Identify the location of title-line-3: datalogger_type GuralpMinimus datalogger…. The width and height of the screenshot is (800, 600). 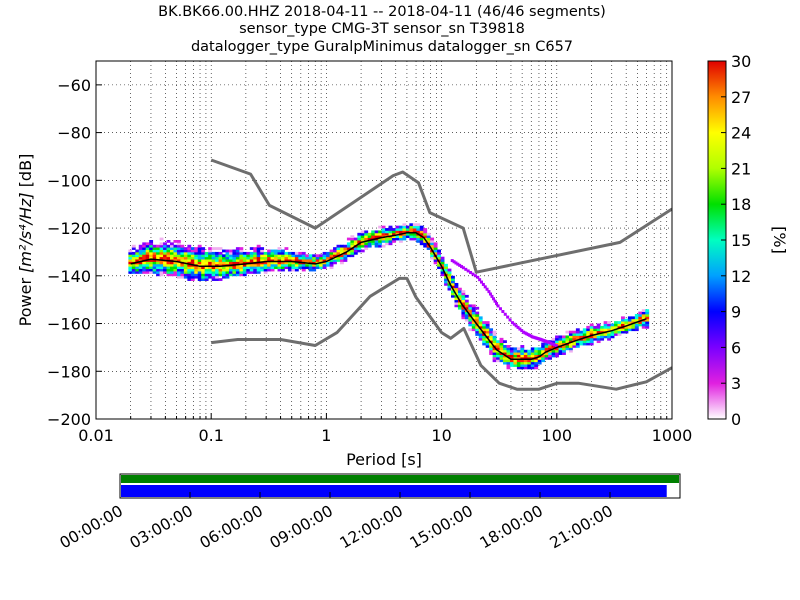
(382, 47).